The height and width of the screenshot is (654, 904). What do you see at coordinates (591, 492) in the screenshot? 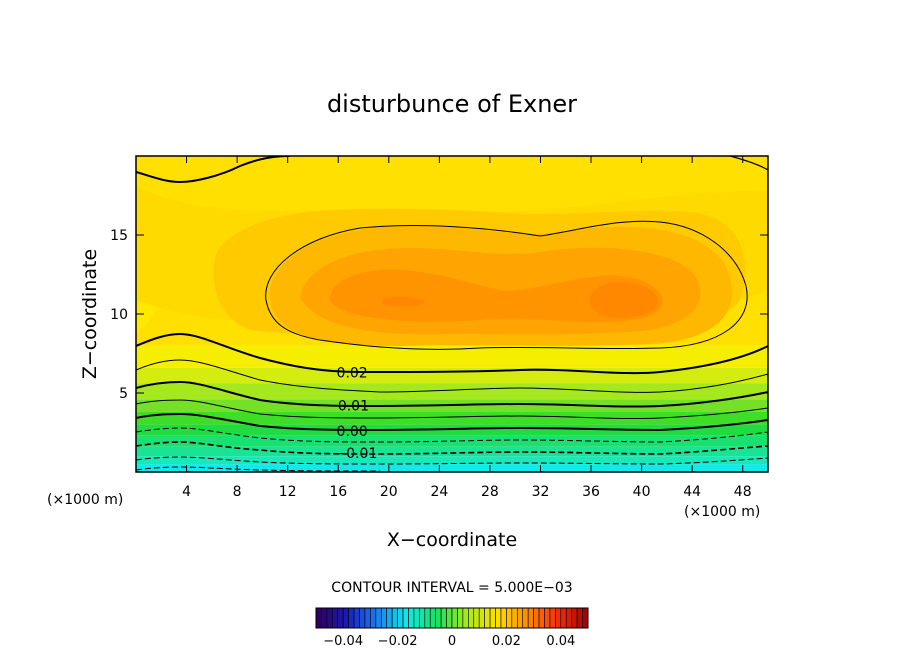
I see `x-tick-label: 36` at bounding box center [591, 492].